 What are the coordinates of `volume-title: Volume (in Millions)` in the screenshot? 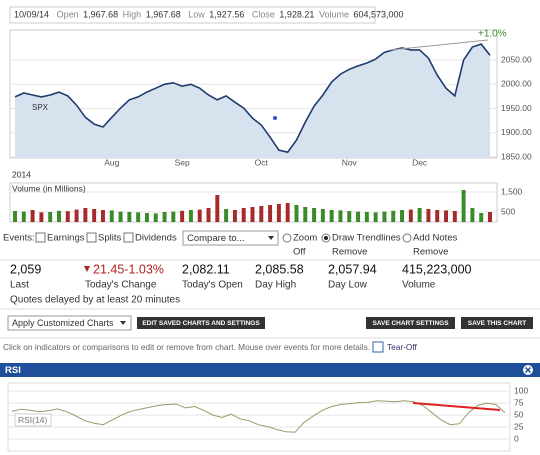 It's located at (49, 188).